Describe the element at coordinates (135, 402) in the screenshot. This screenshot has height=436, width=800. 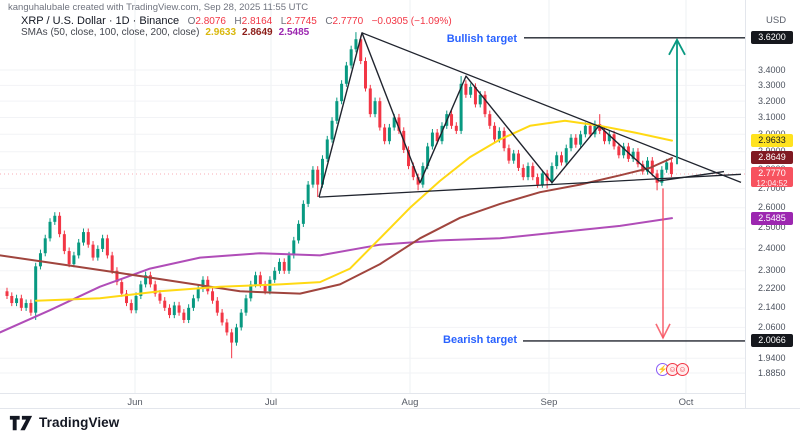
I see `month-label: Jun` at that location.